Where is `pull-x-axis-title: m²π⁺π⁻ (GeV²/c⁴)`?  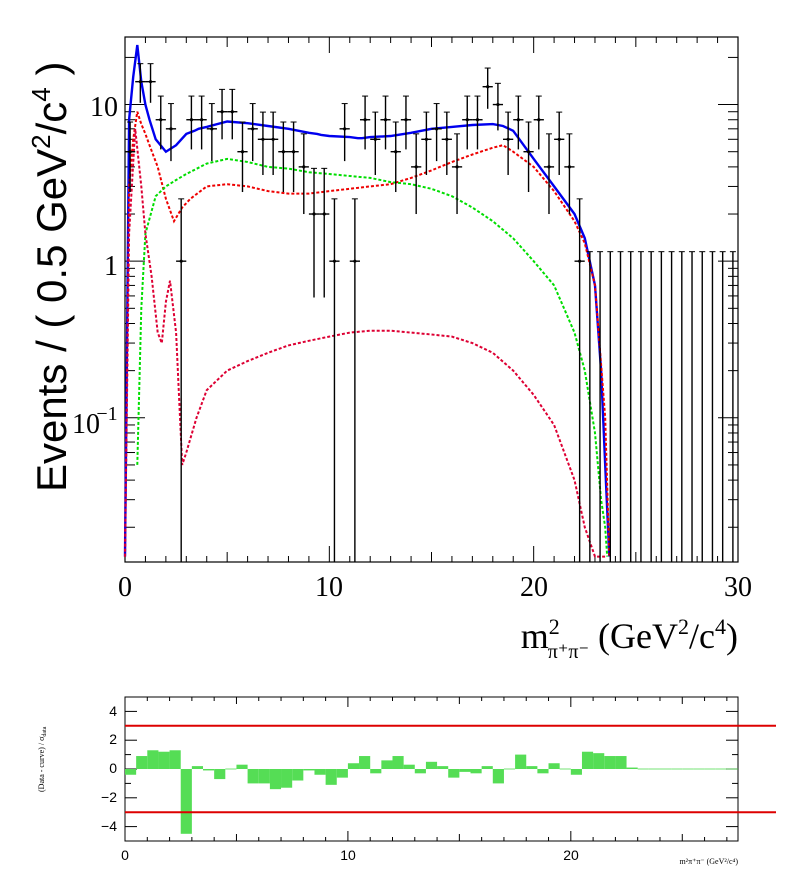 pull-x-axis-title: m²π⁺π⁻ (GeV²/c⁴) is located at coordinates (708, 861).